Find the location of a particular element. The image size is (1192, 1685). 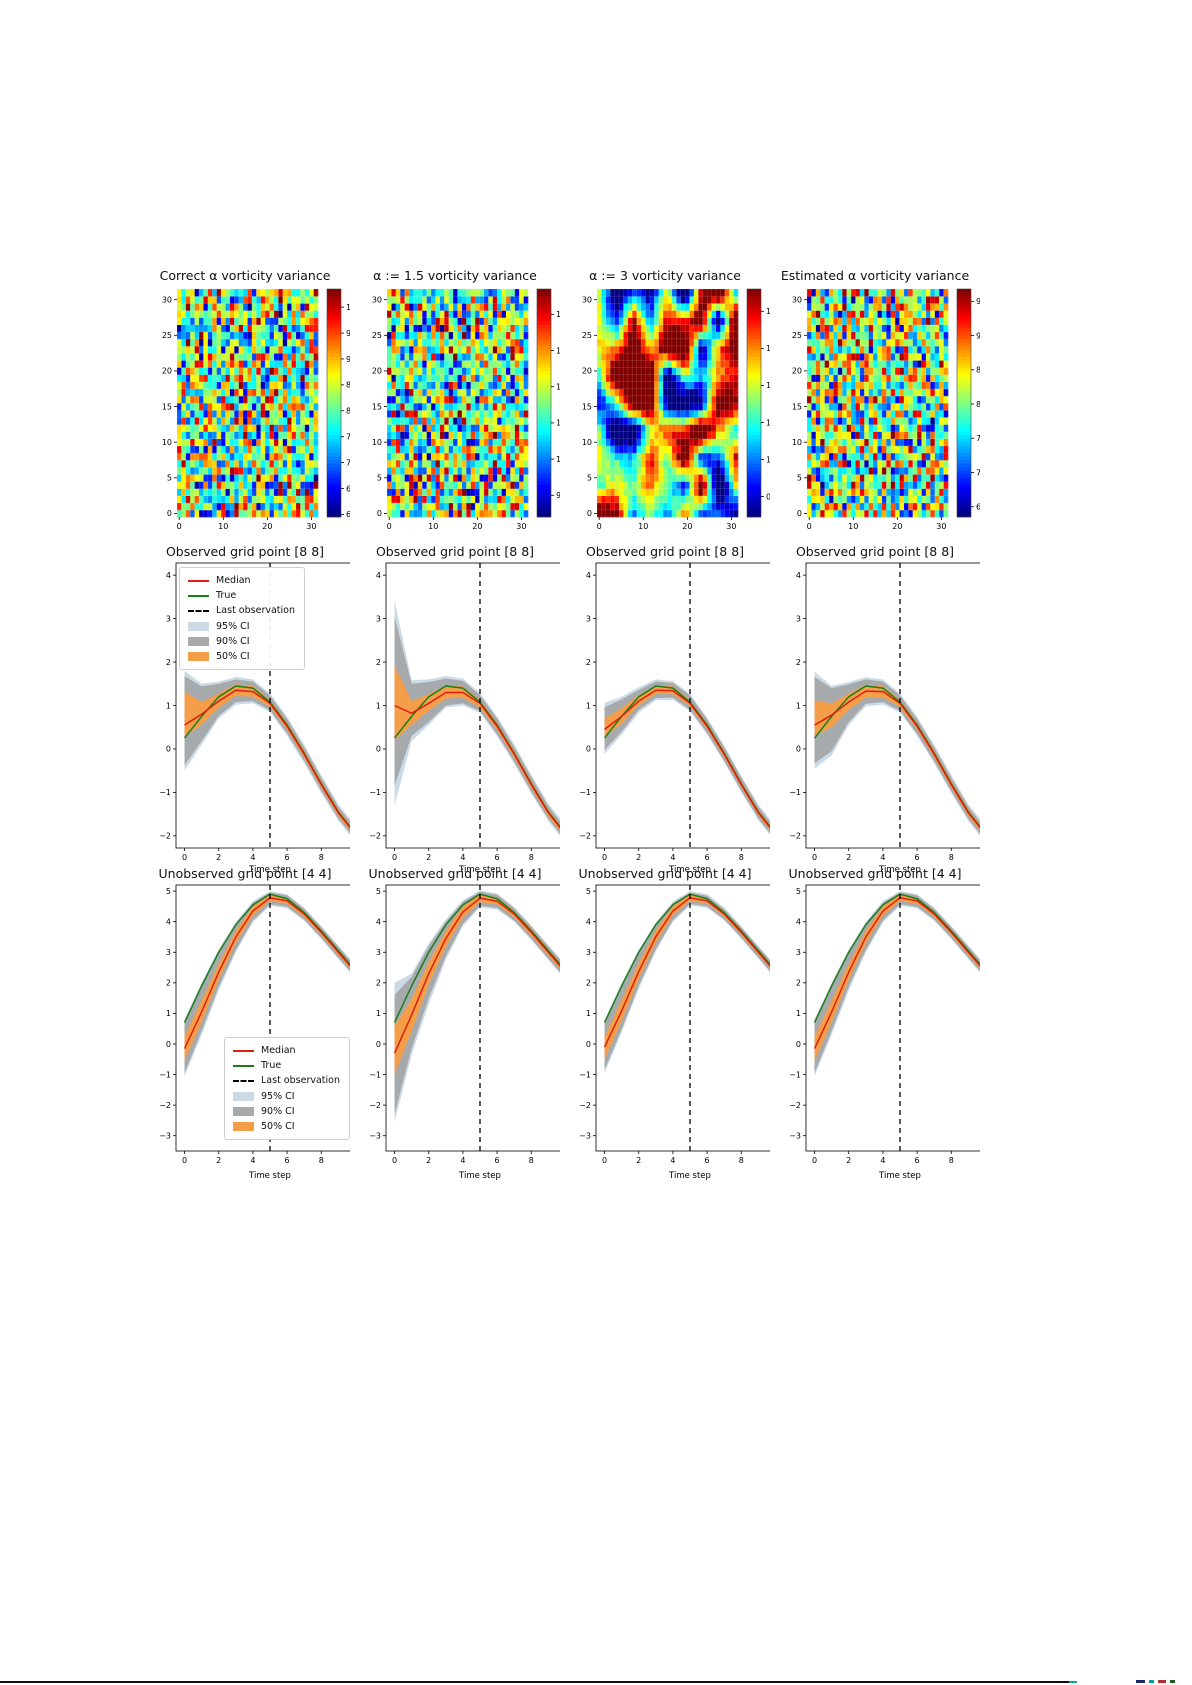

legend-item: 90% CI is located at coordinates (241, 641).